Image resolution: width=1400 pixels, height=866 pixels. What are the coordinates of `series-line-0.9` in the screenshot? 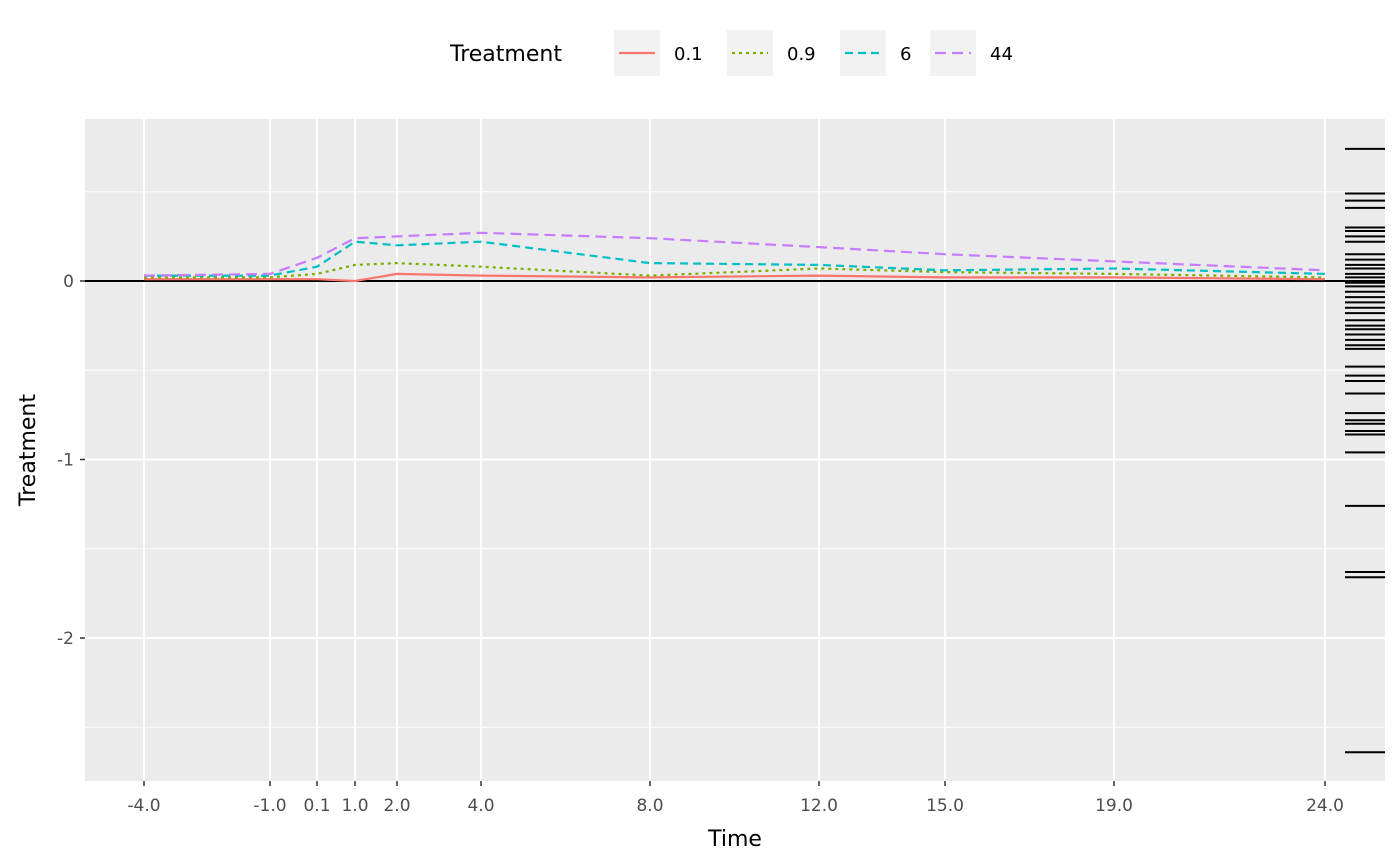 It's located at (735, 270).